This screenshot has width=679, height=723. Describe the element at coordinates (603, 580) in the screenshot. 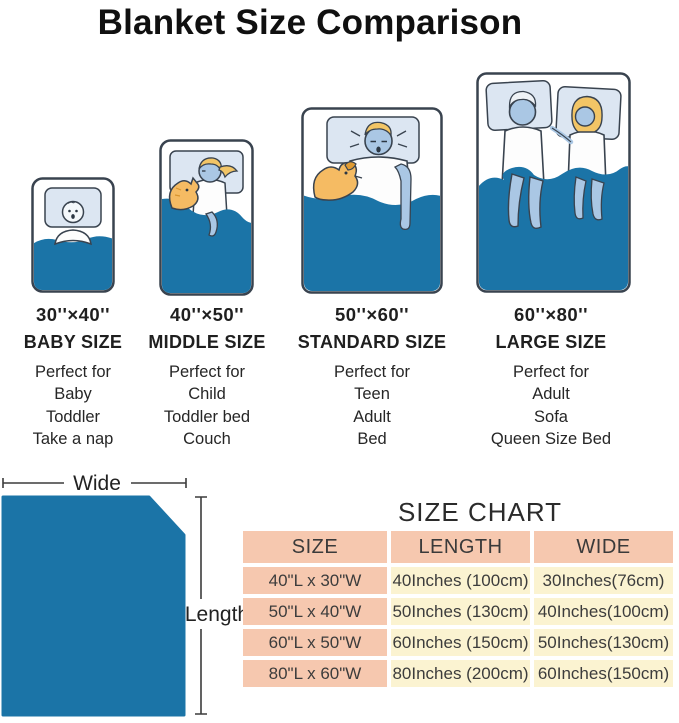

I see `table-cell: 30Inches(76cm)` at that location.